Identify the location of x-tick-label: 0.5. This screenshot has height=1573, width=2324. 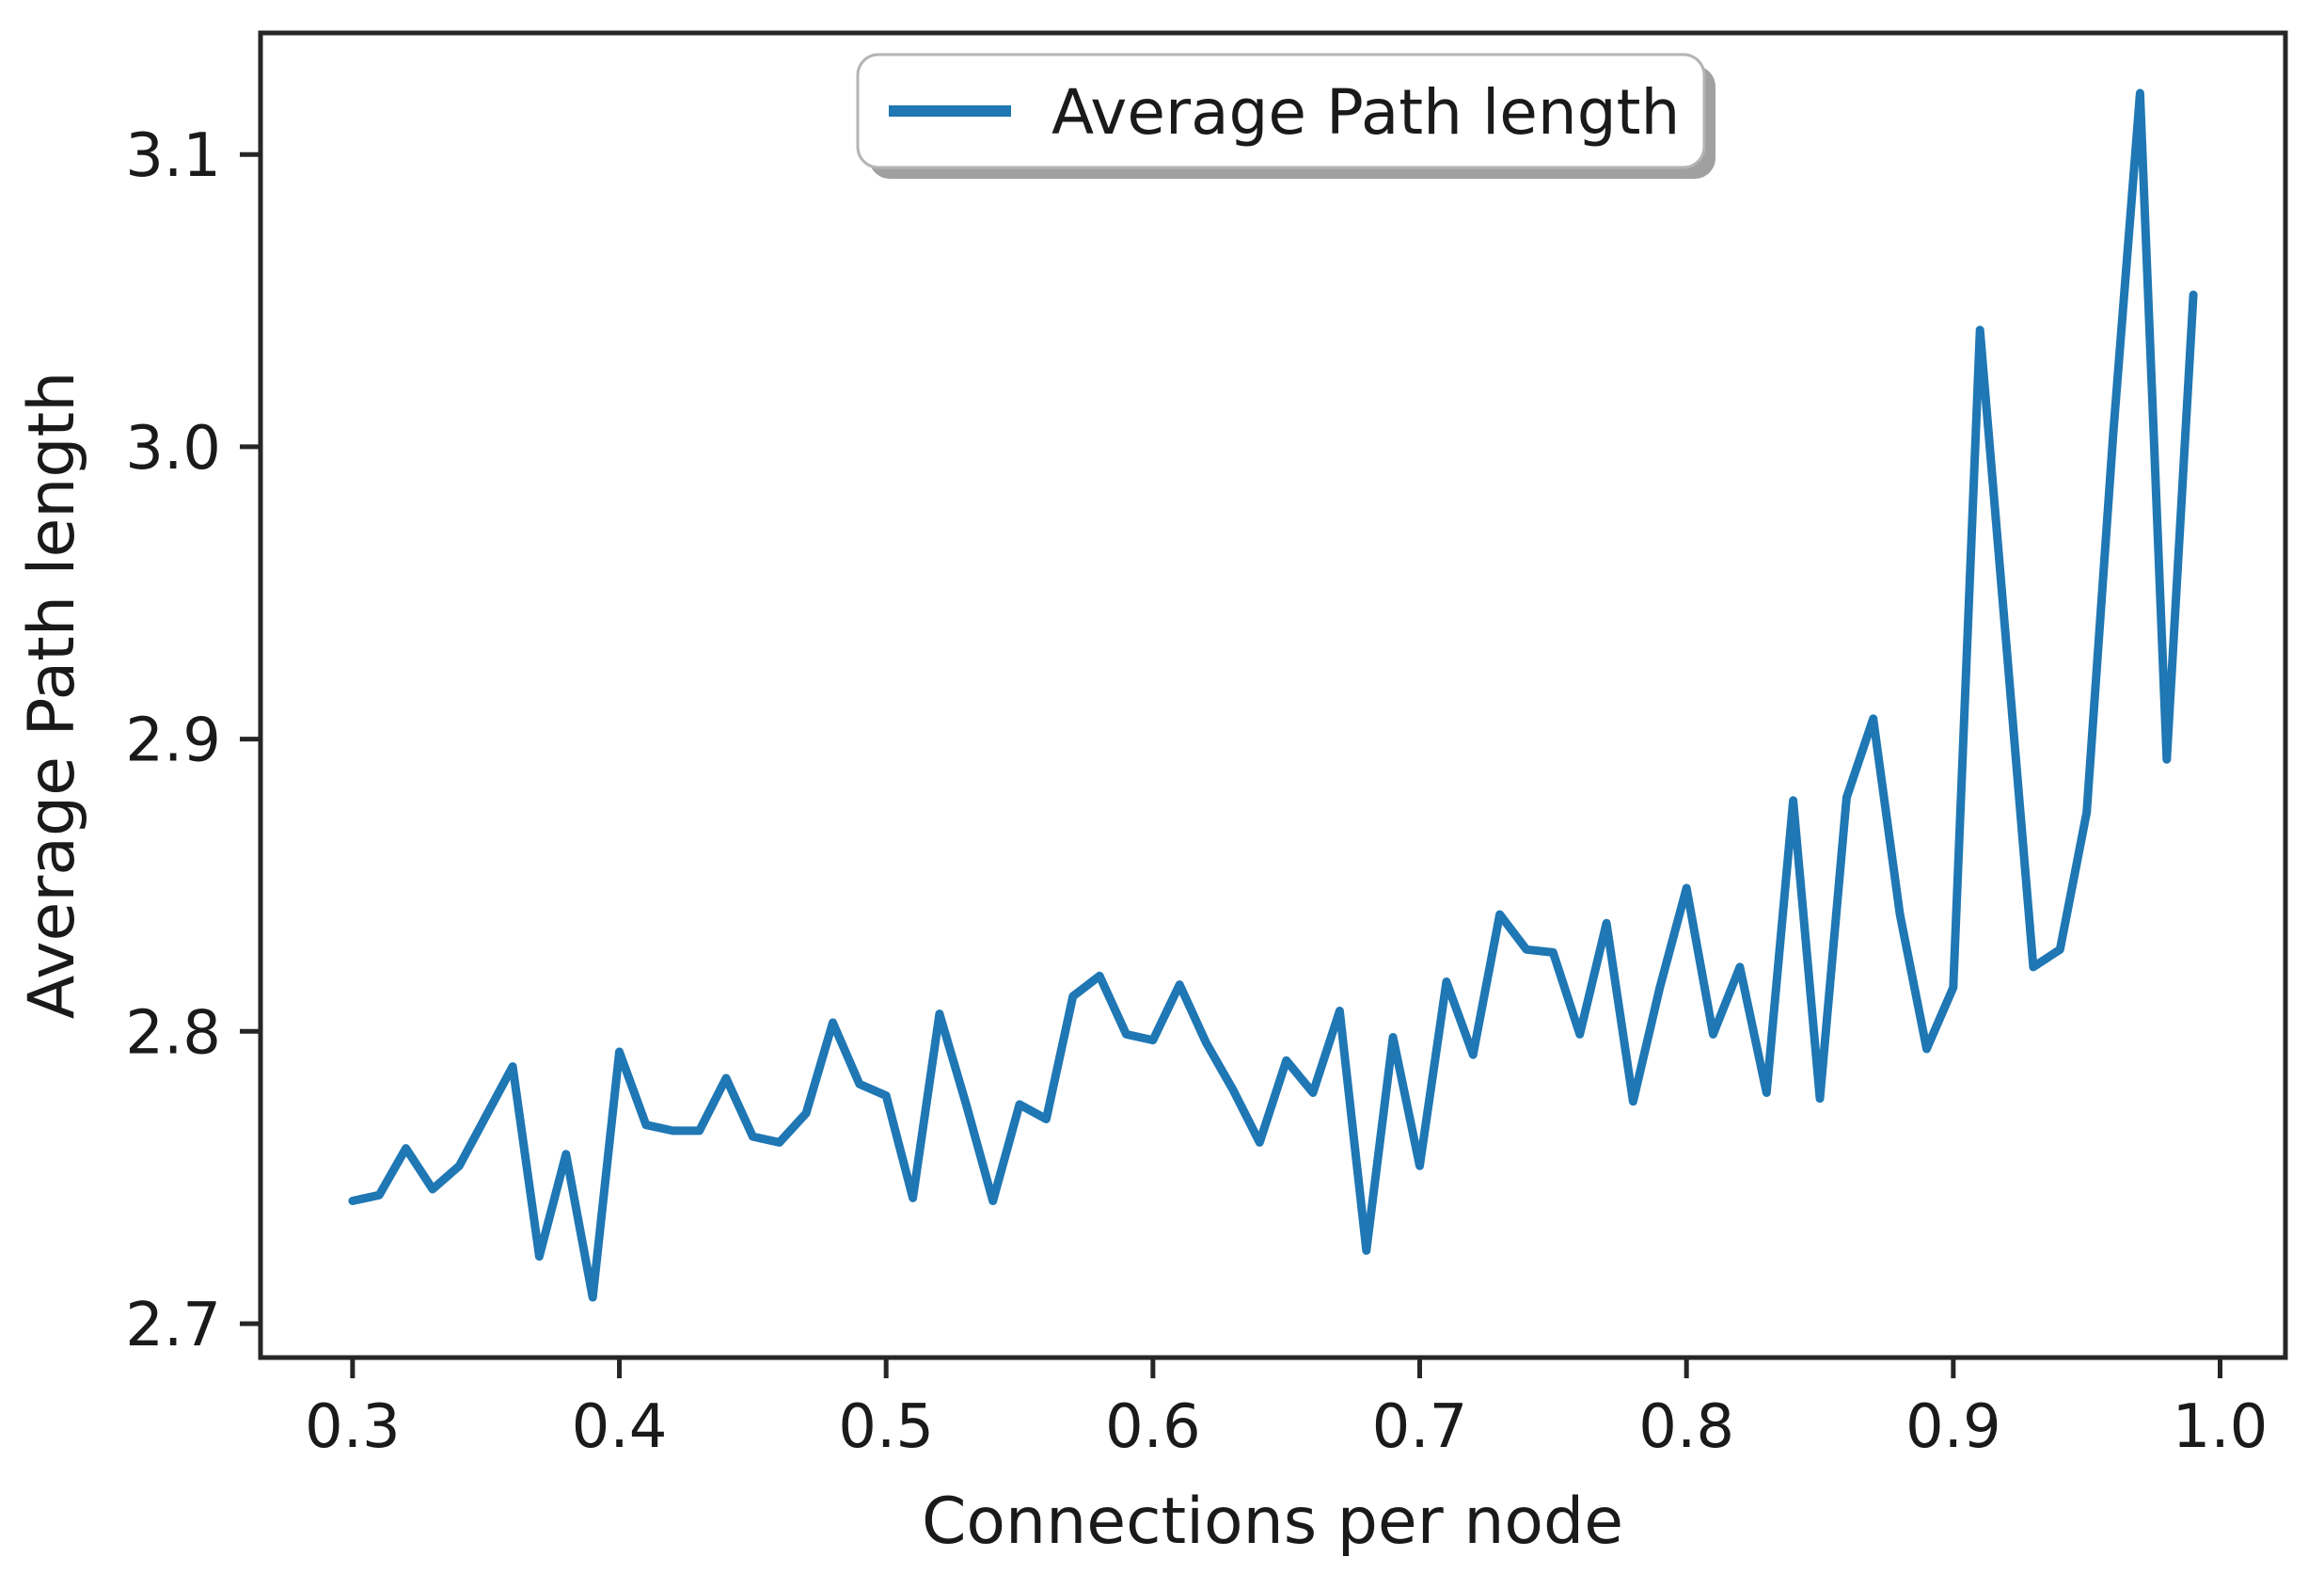
(886, 1427).